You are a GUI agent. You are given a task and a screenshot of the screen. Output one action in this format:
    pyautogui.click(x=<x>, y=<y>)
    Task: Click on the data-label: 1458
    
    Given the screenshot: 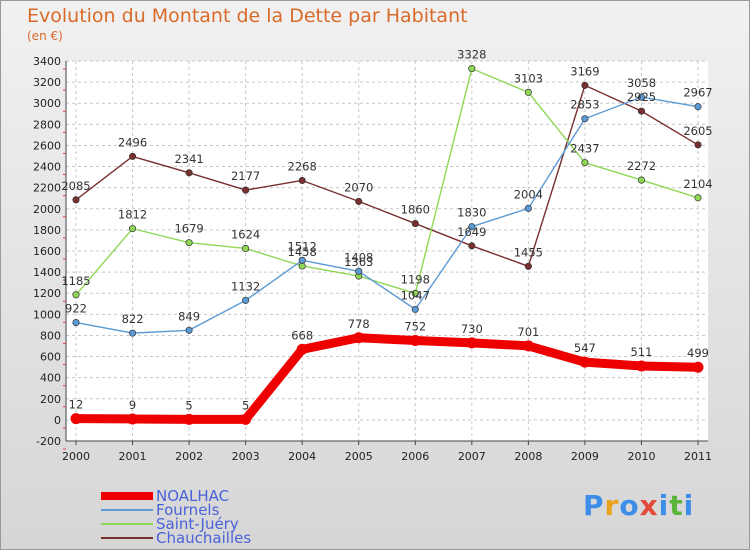 What is the action you would take?
    pyautogui.click(x=302, y=252)
    